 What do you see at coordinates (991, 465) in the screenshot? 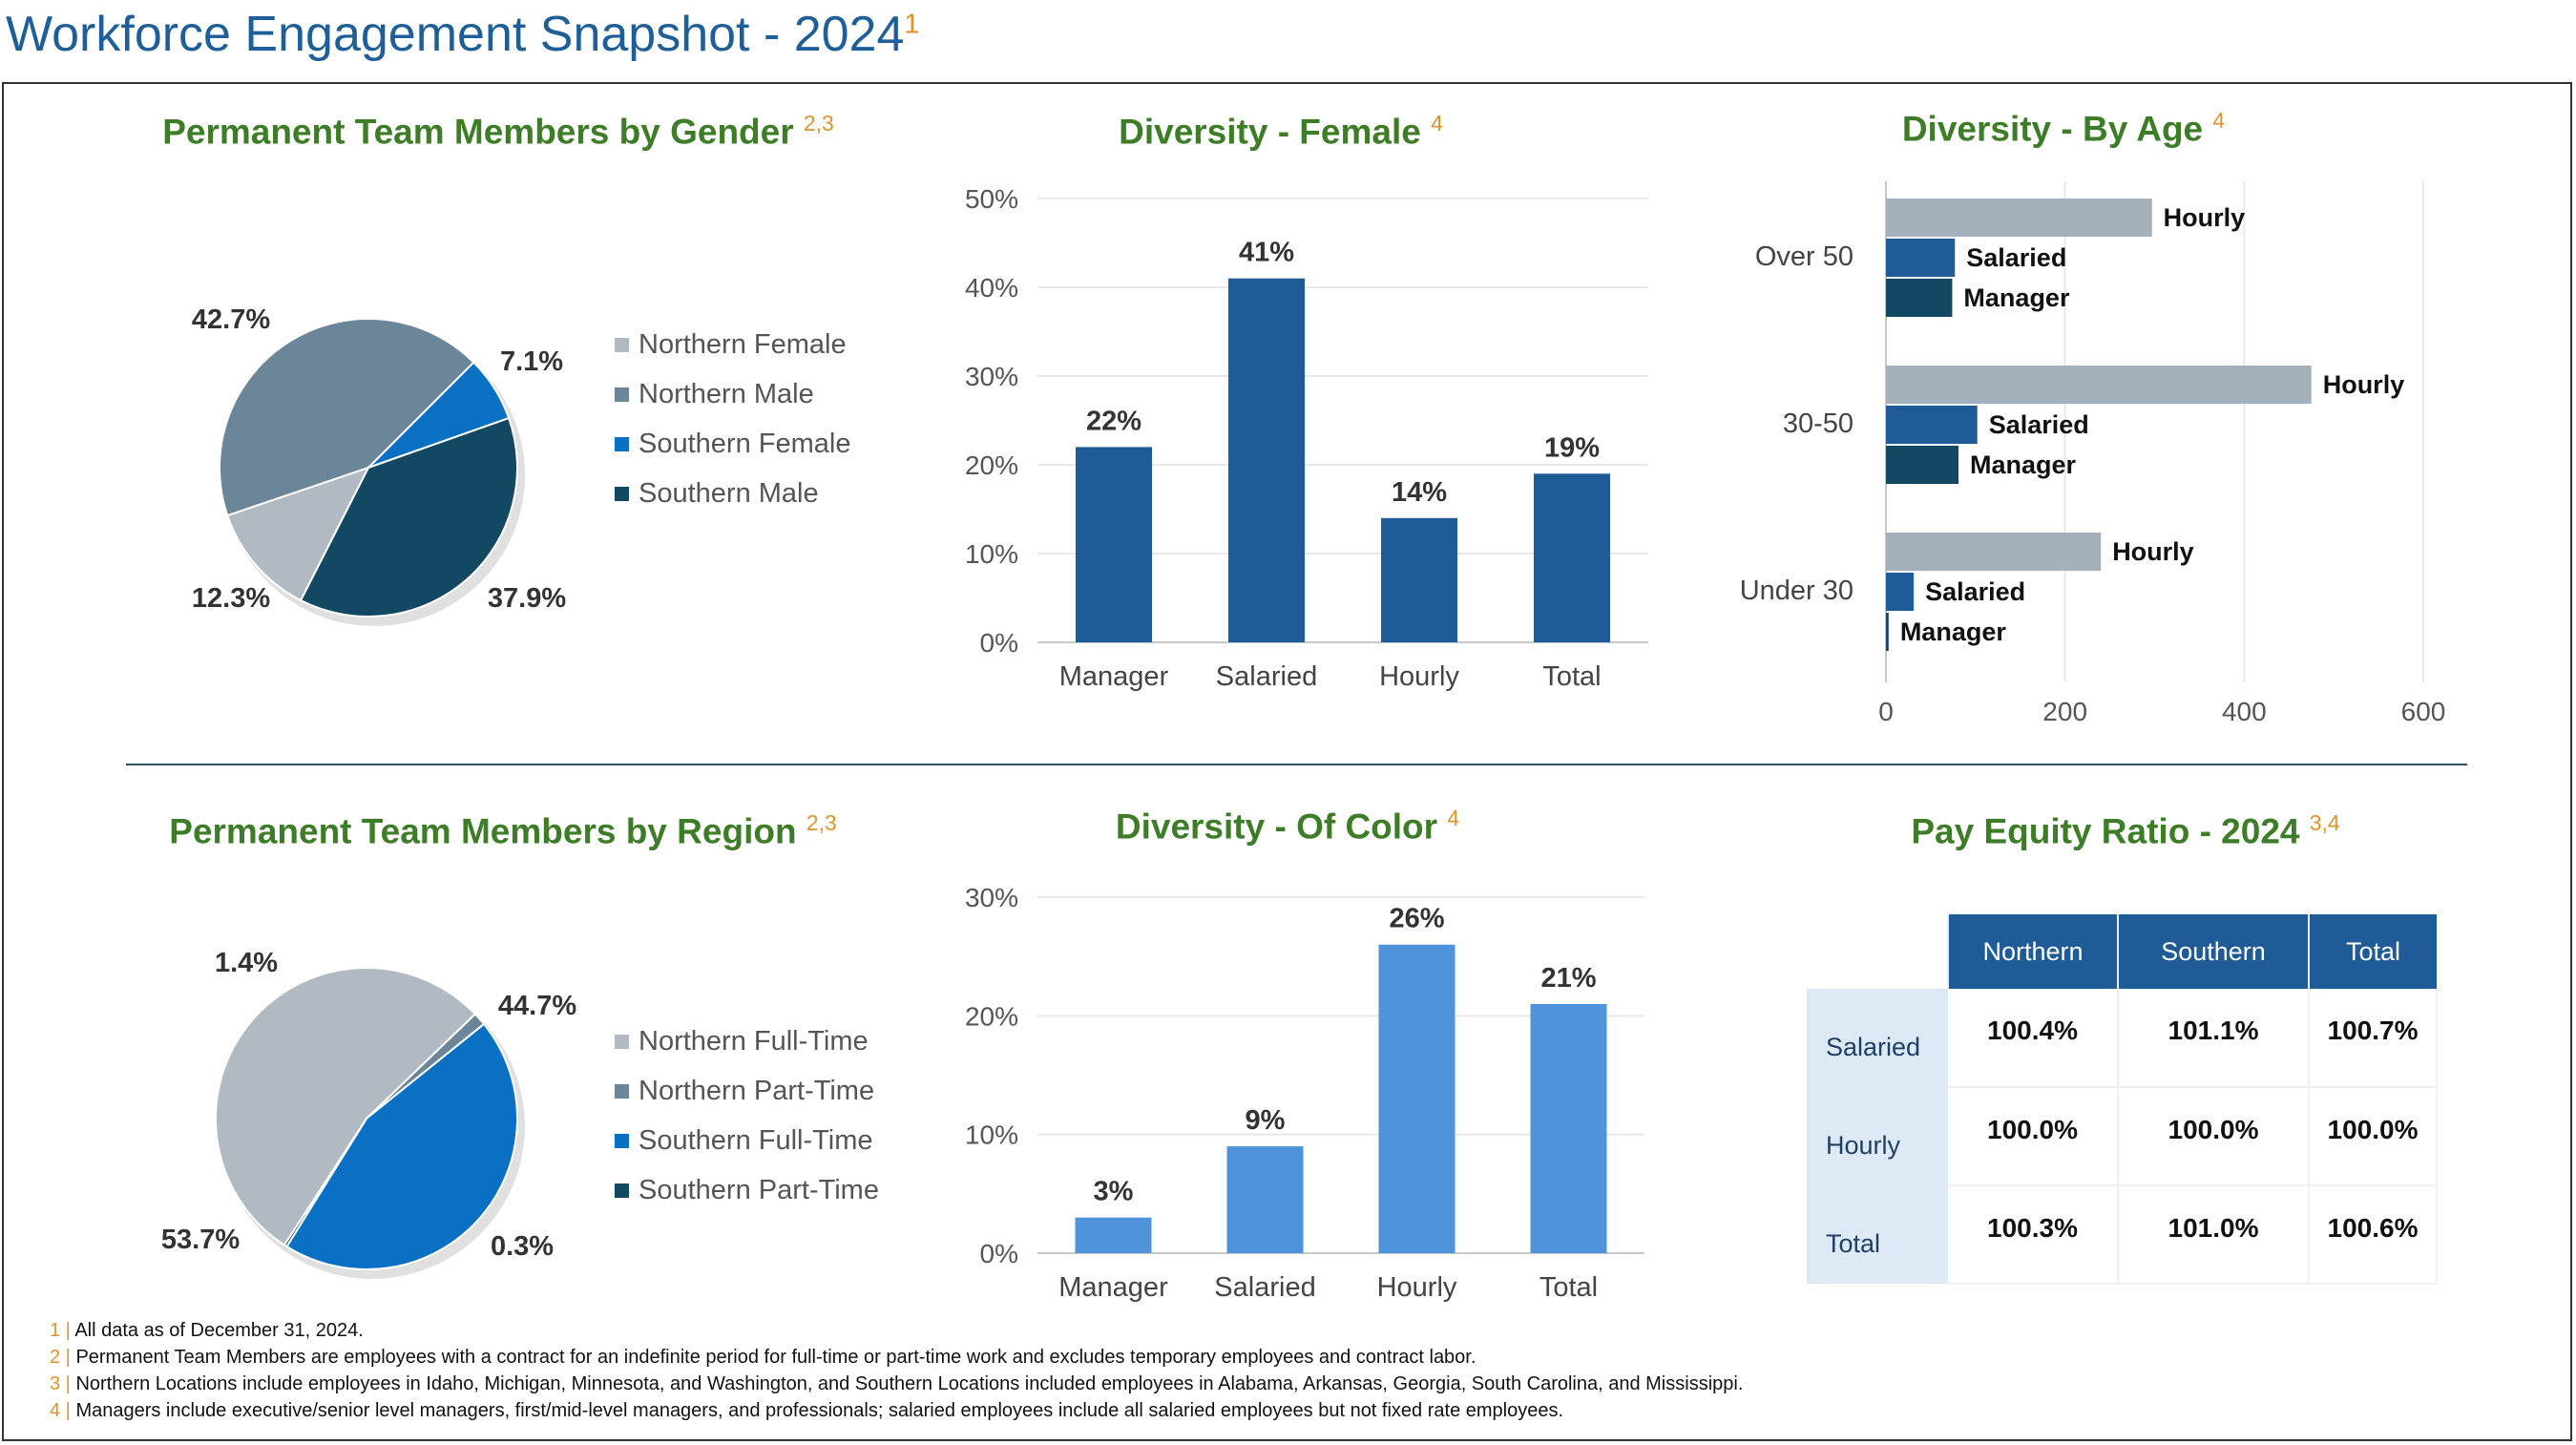
I see `female-y-tick-label: 20%` at bounding box center [991, 465].